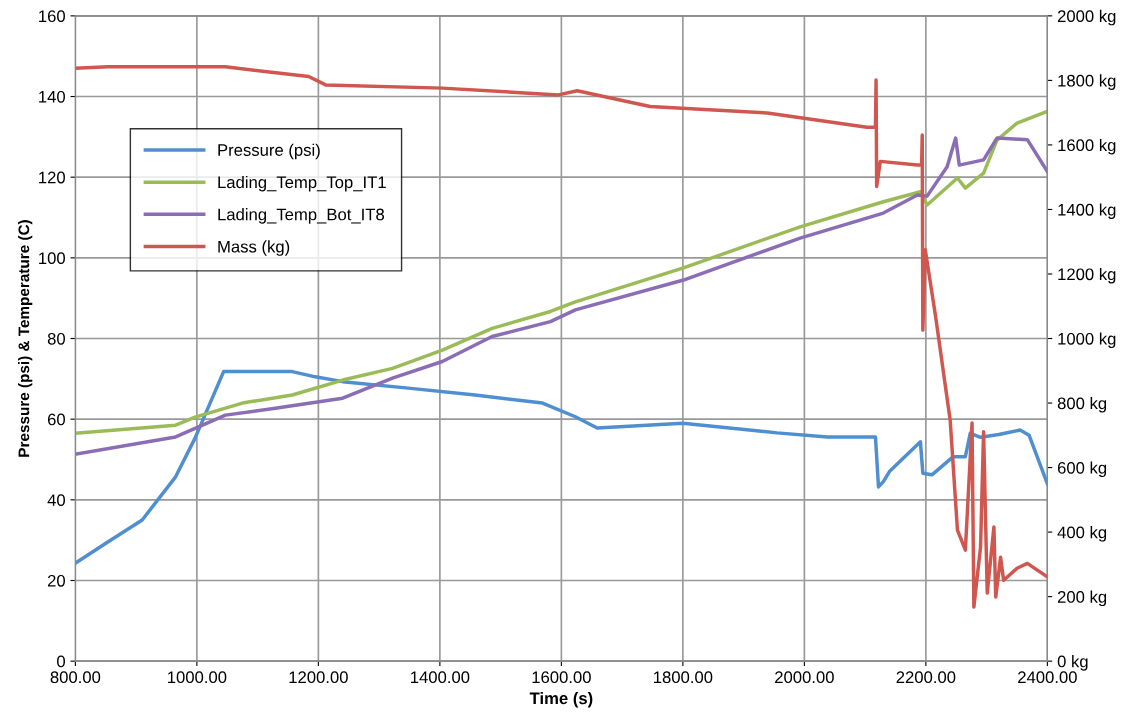 Image resolution: width=1125 pixels, height=721 pixels. Describe the element at coordinates (52, 258) in the screenshot. I see `y-tick-label: 100` at that location.